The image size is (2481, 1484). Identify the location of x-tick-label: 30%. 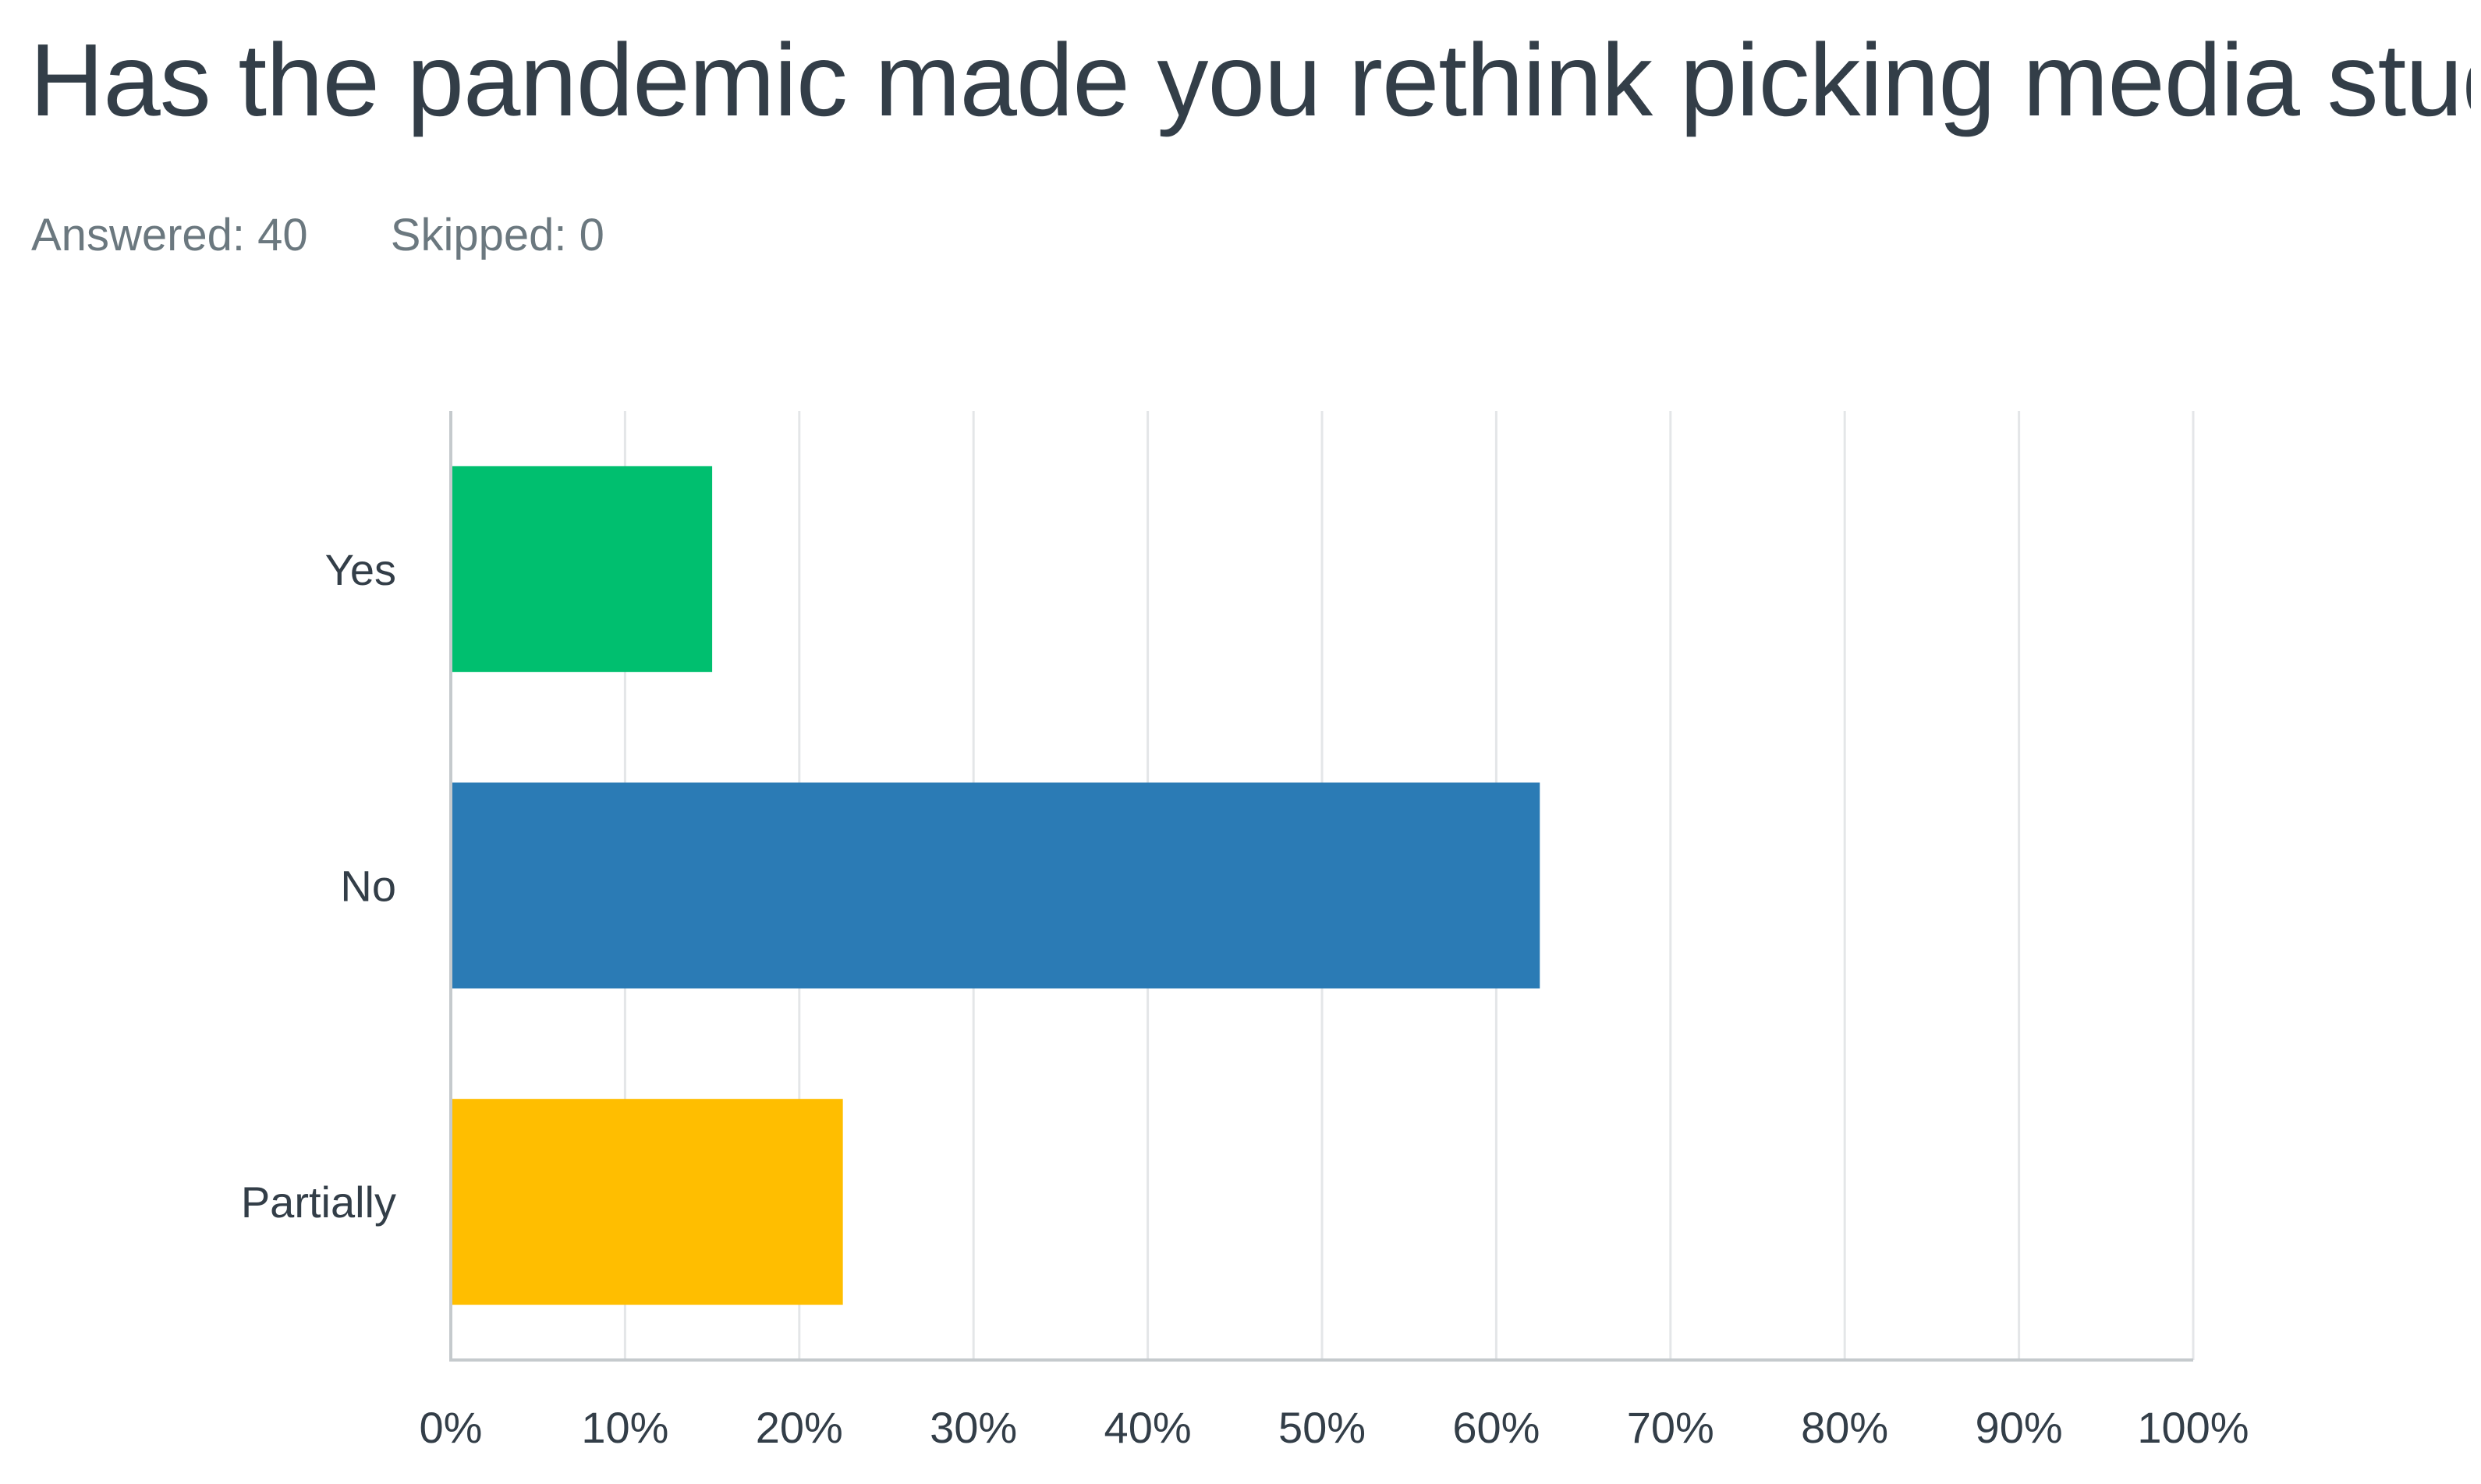
(974, 1427).